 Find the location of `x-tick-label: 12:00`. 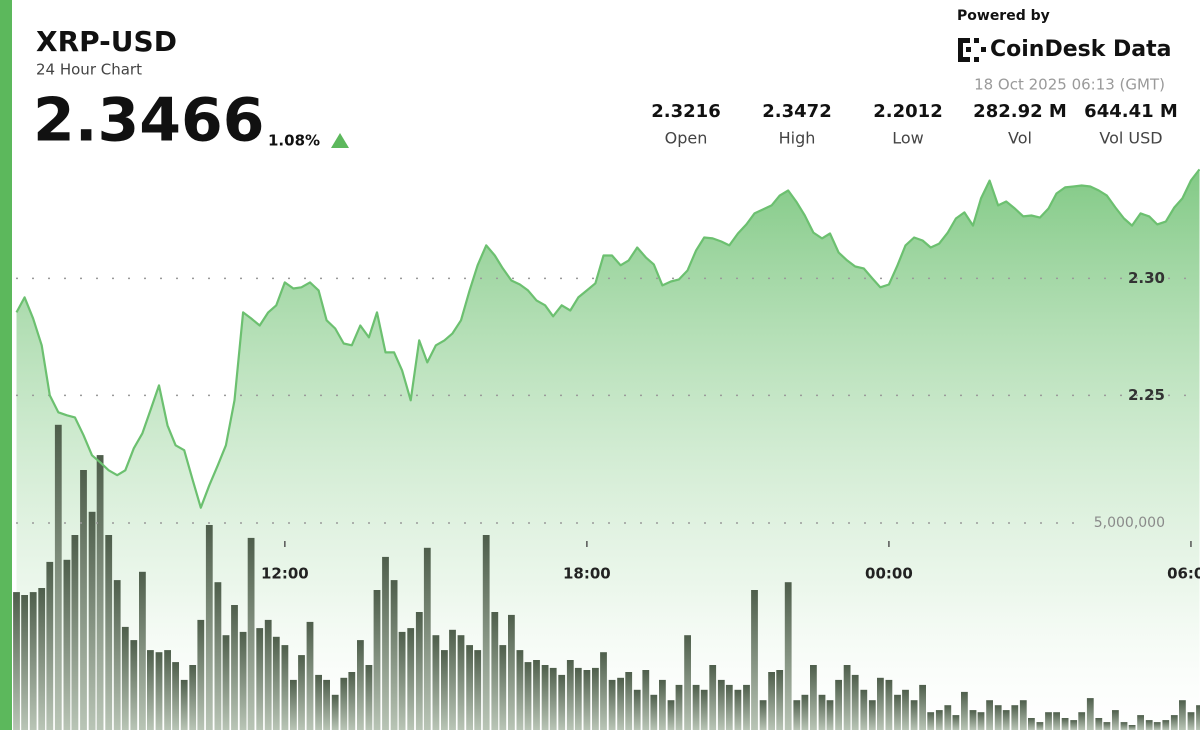

x-tick-label: 12:00 is located at coordinates (285, 574).